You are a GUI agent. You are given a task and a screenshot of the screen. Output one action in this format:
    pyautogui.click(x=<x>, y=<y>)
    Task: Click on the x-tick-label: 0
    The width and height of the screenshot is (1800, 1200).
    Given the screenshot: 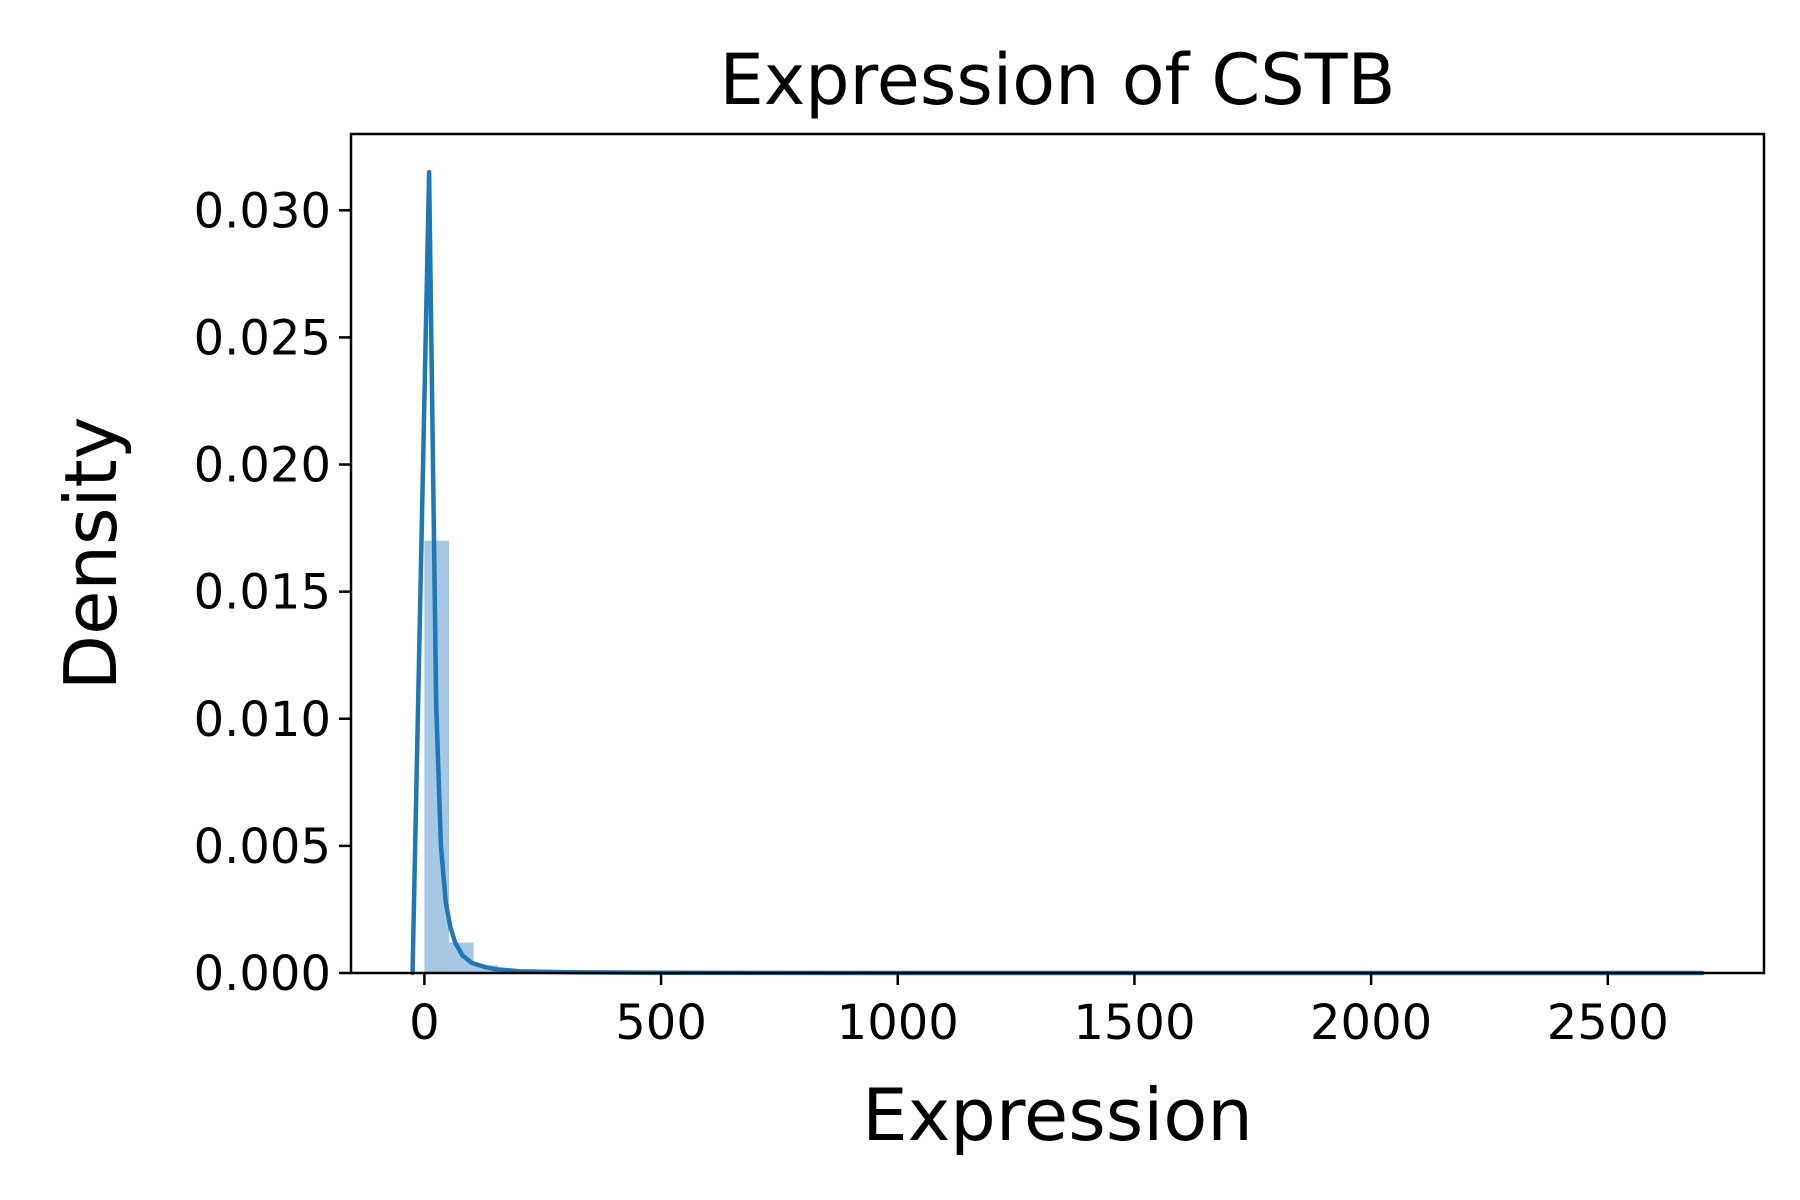 What is the action you would take?
    pyautogui.click(x=424, y=1023)
    